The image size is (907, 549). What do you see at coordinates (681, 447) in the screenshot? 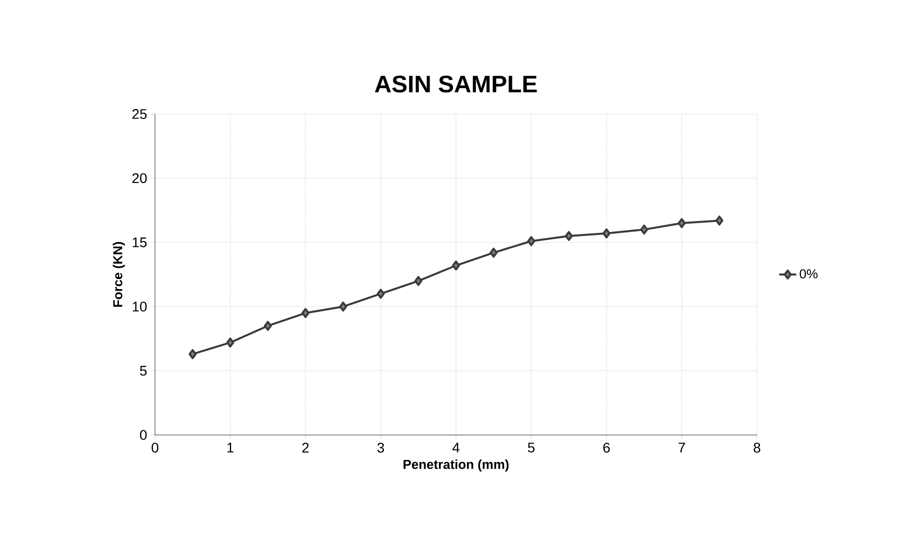
I see `x-tick-label: 7` at bounding box center [681, 447].